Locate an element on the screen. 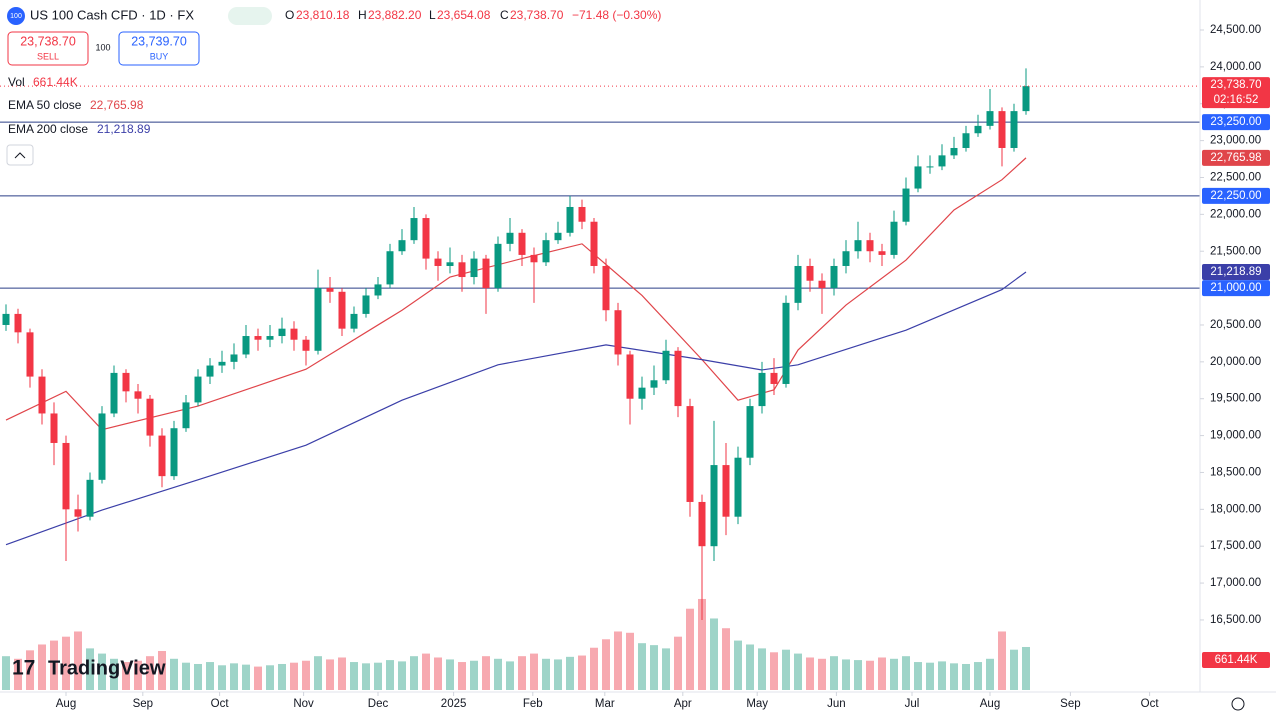 Image resolution: width=1276 pixels, height=718 pixels. collapse-button is located at coordinates (20, 155).